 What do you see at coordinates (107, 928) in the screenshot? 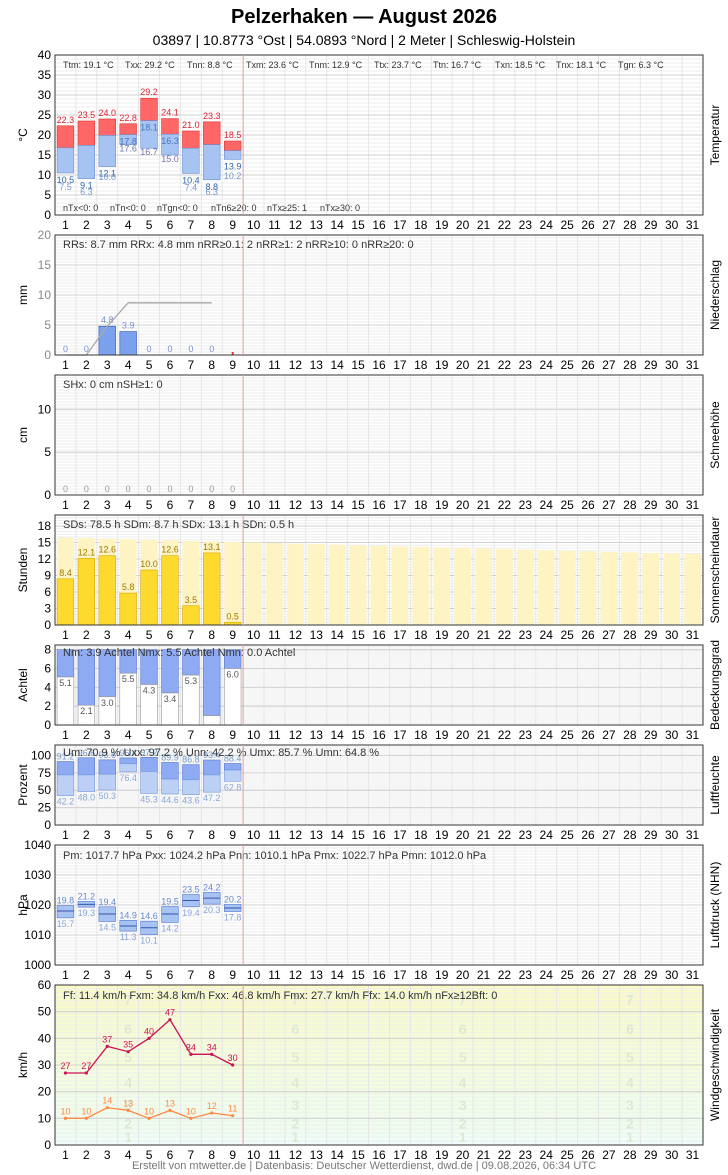
I see `pressure-min-label: 14.5` at bounding box center [107, 928].